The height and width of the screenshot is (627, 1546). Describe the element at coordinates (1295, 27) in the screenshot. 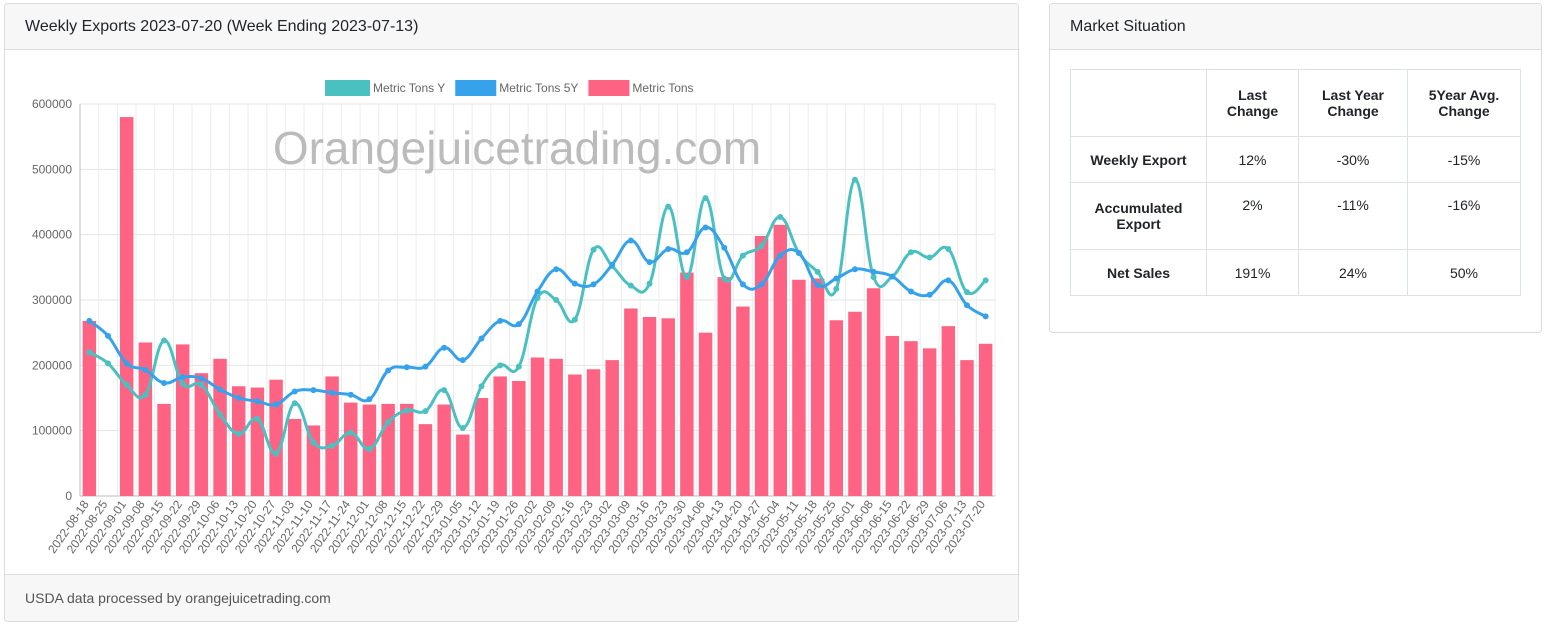

I see `market-card-title: Market Situation` at that location.